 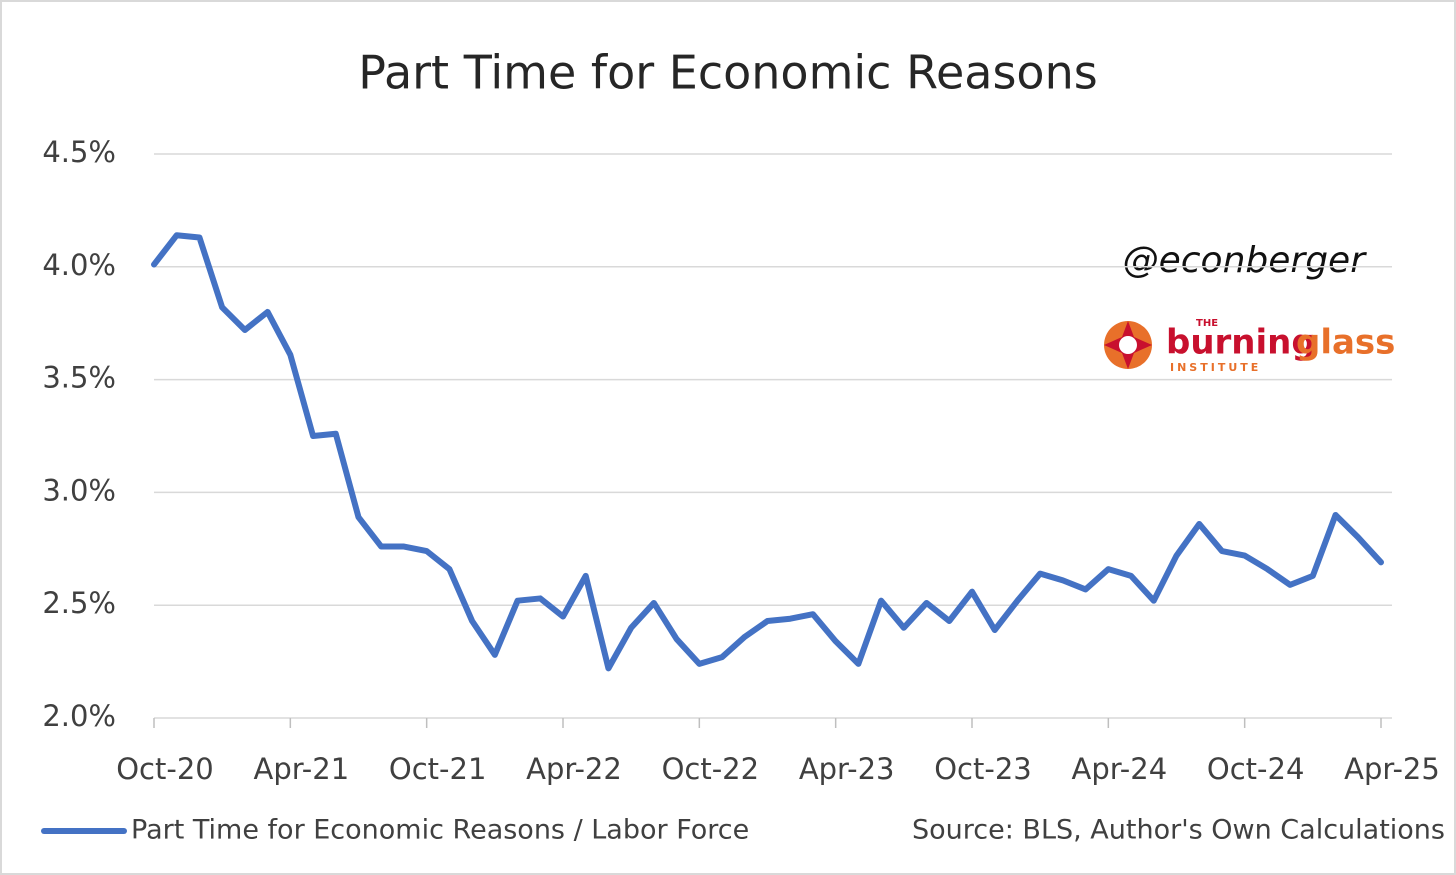 What do you see at coordinates (1345, 343) in the screenshot?
I see `logo-word2: glass` at bounding box center [1345, 343].